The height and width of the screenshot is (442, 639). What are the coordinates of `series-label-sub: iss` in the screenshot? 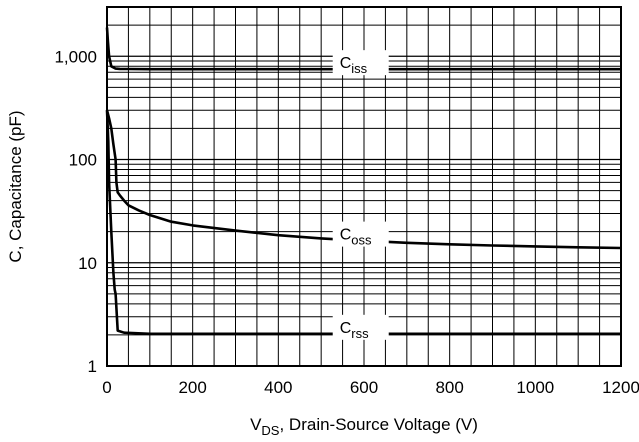 It's located at (359, 68).